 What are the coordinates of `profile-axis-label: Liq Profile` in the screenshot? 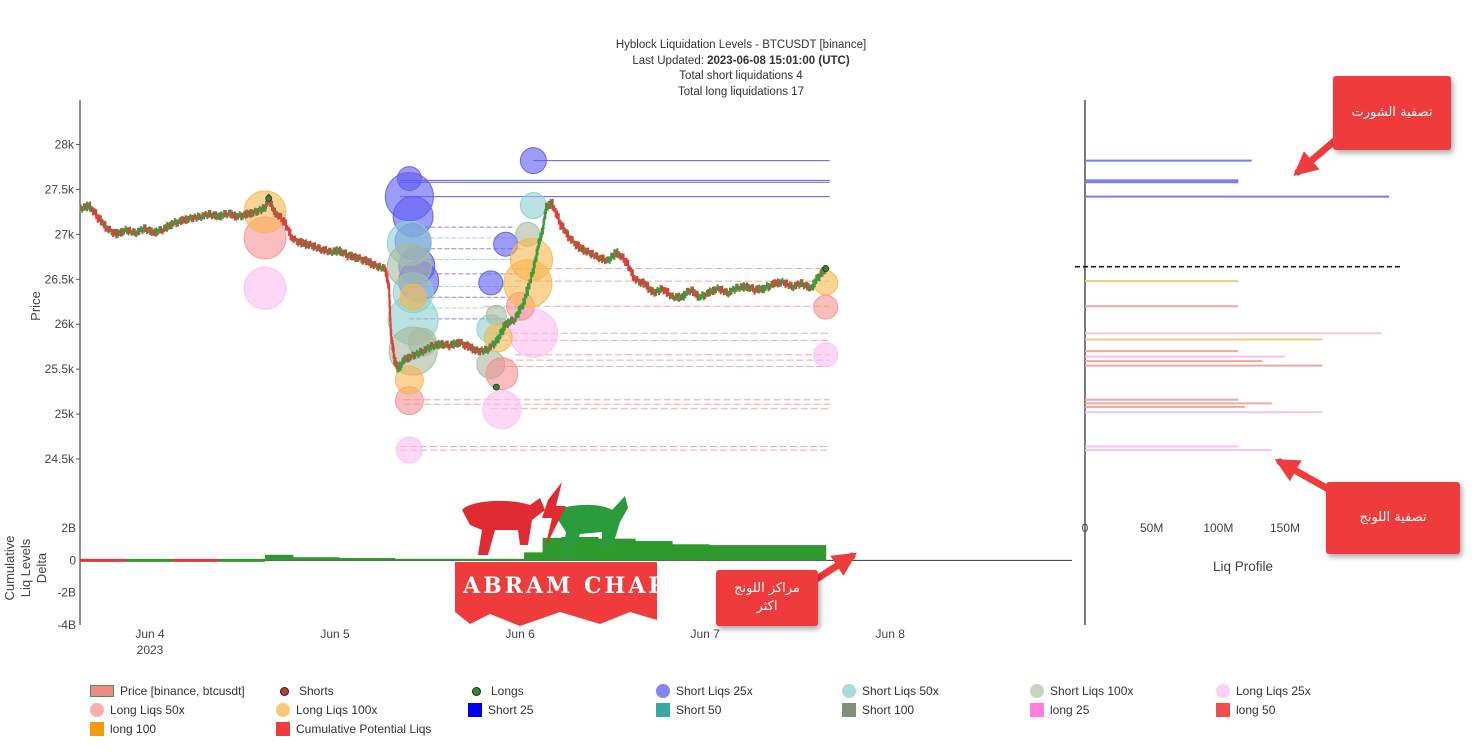 It's located at (1243, 566).